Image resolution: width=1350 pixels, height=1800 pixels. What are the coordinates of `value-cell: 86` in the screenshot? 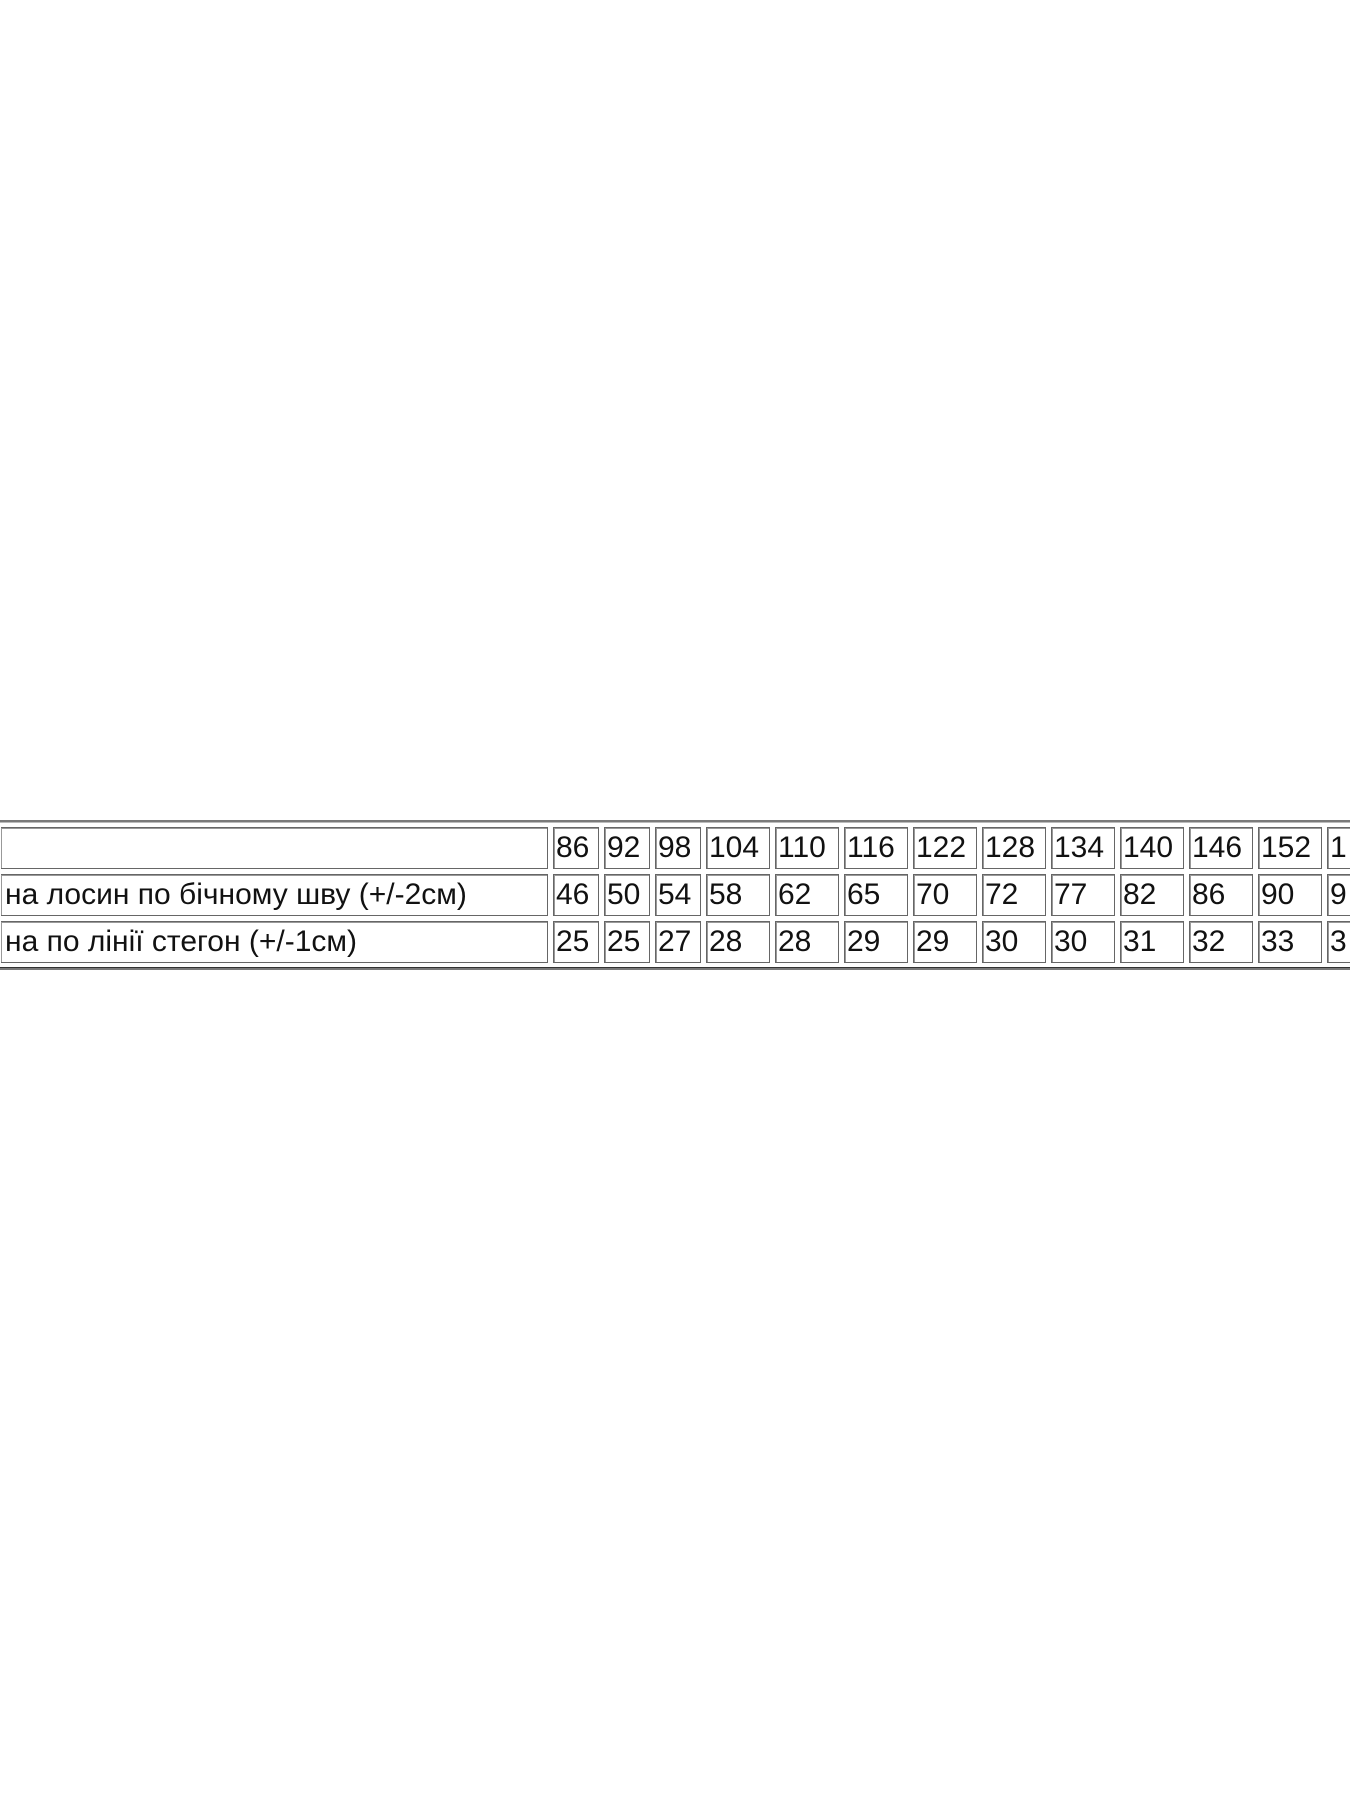 It's located at (1221, 895).